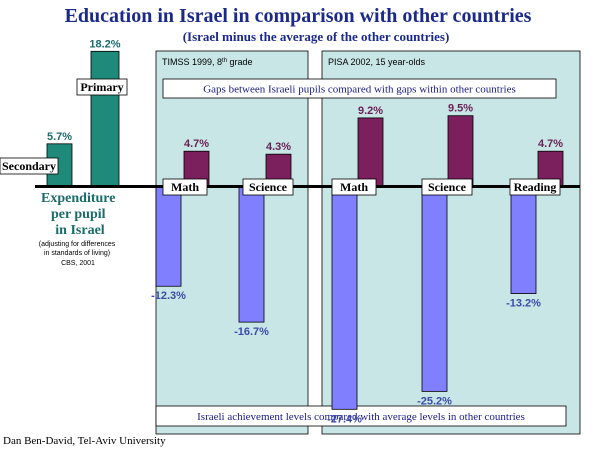 The width and height of the screenshot is (597, 449). I want to click on timss-panel-title: TIMSS 1999, 8th grade, so click(207, 62).